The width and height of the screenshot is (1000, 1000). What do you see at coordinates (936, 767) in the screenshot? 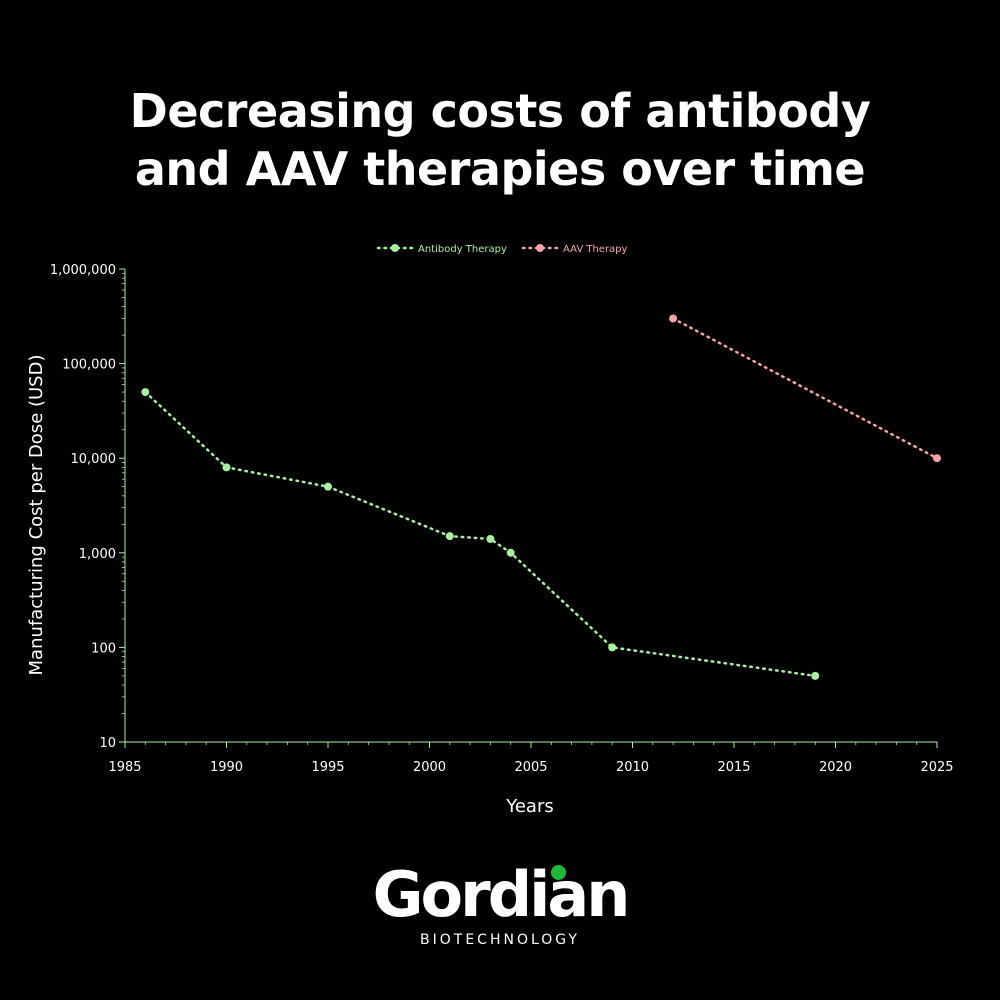
I see `x-tick-label: 2025` at bounding box center [936, 767].